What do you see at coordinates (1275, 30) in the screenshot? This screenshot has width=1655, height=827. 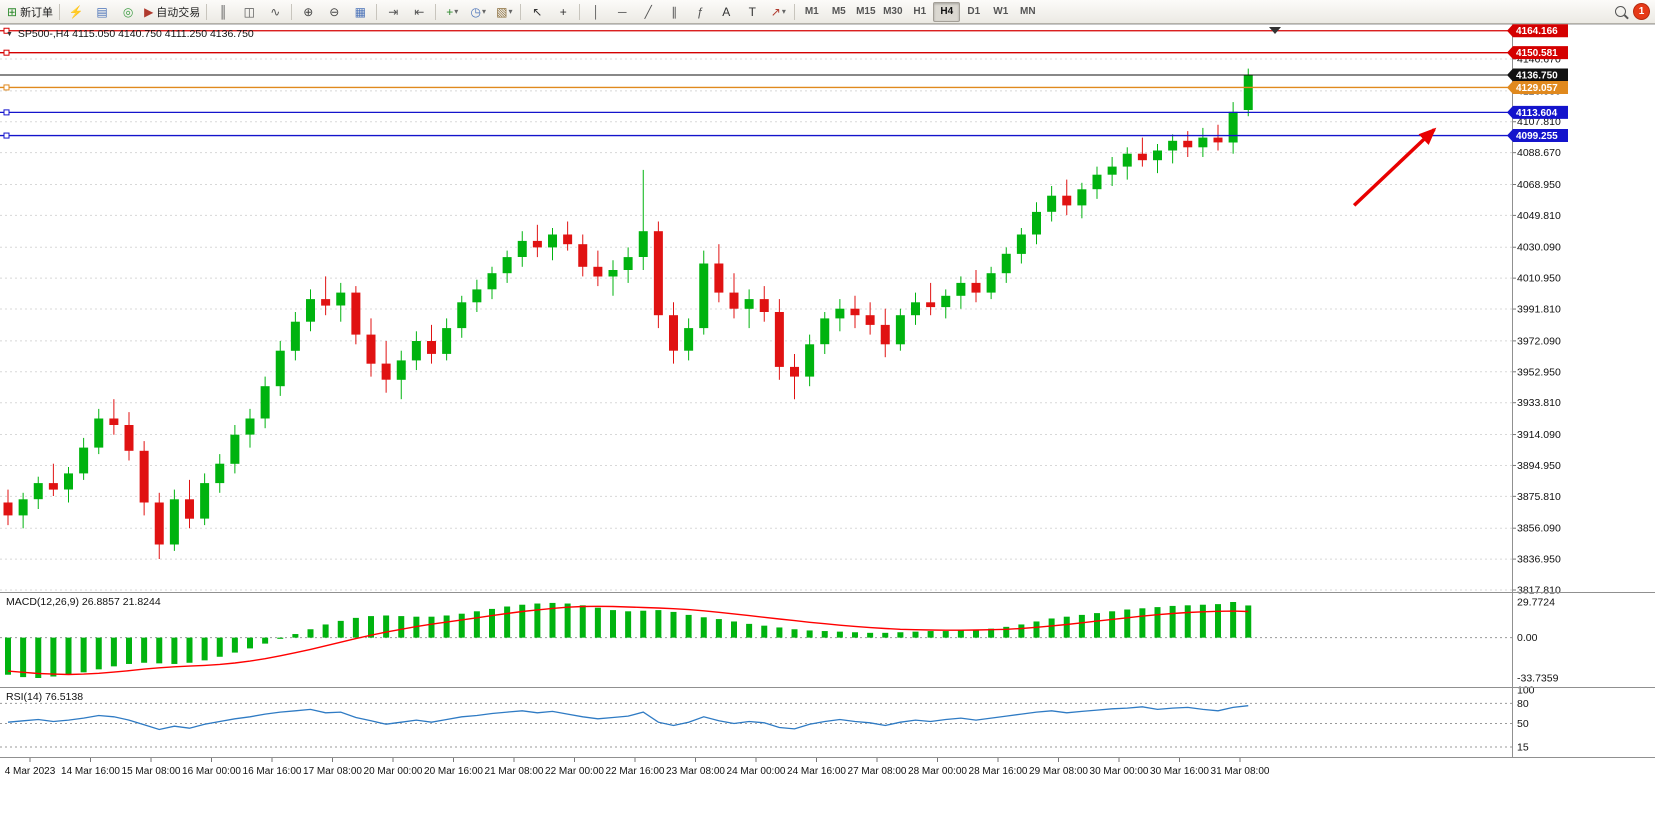 I see `chart-shift-marker` at bounding box center [1275, 30].